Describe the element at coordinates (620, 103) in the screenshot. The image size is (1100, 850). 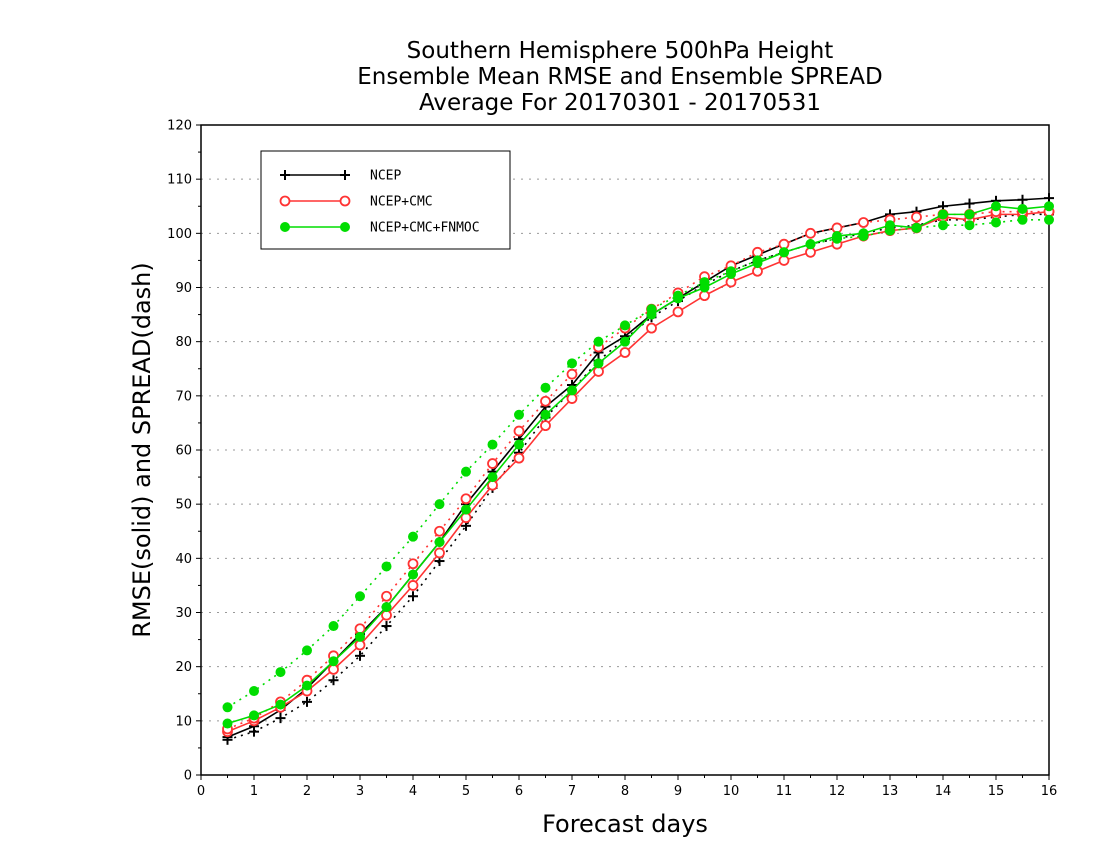
I see `chart-title-line-3: Average For 20170301 - 20170531` at that location.